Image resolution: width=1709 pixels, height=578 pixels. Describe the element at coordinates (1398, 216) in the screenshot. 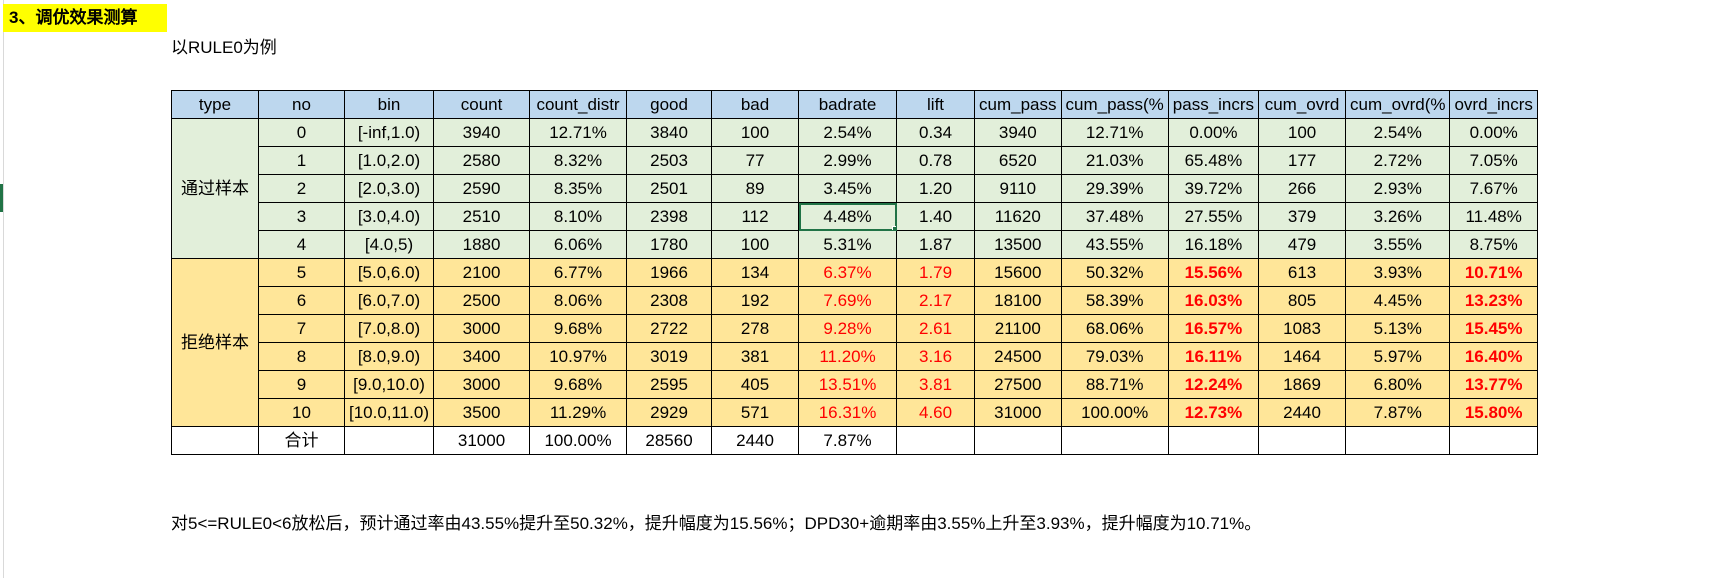

I see `cell-cum-ovrd-: 3.26%` at that location.